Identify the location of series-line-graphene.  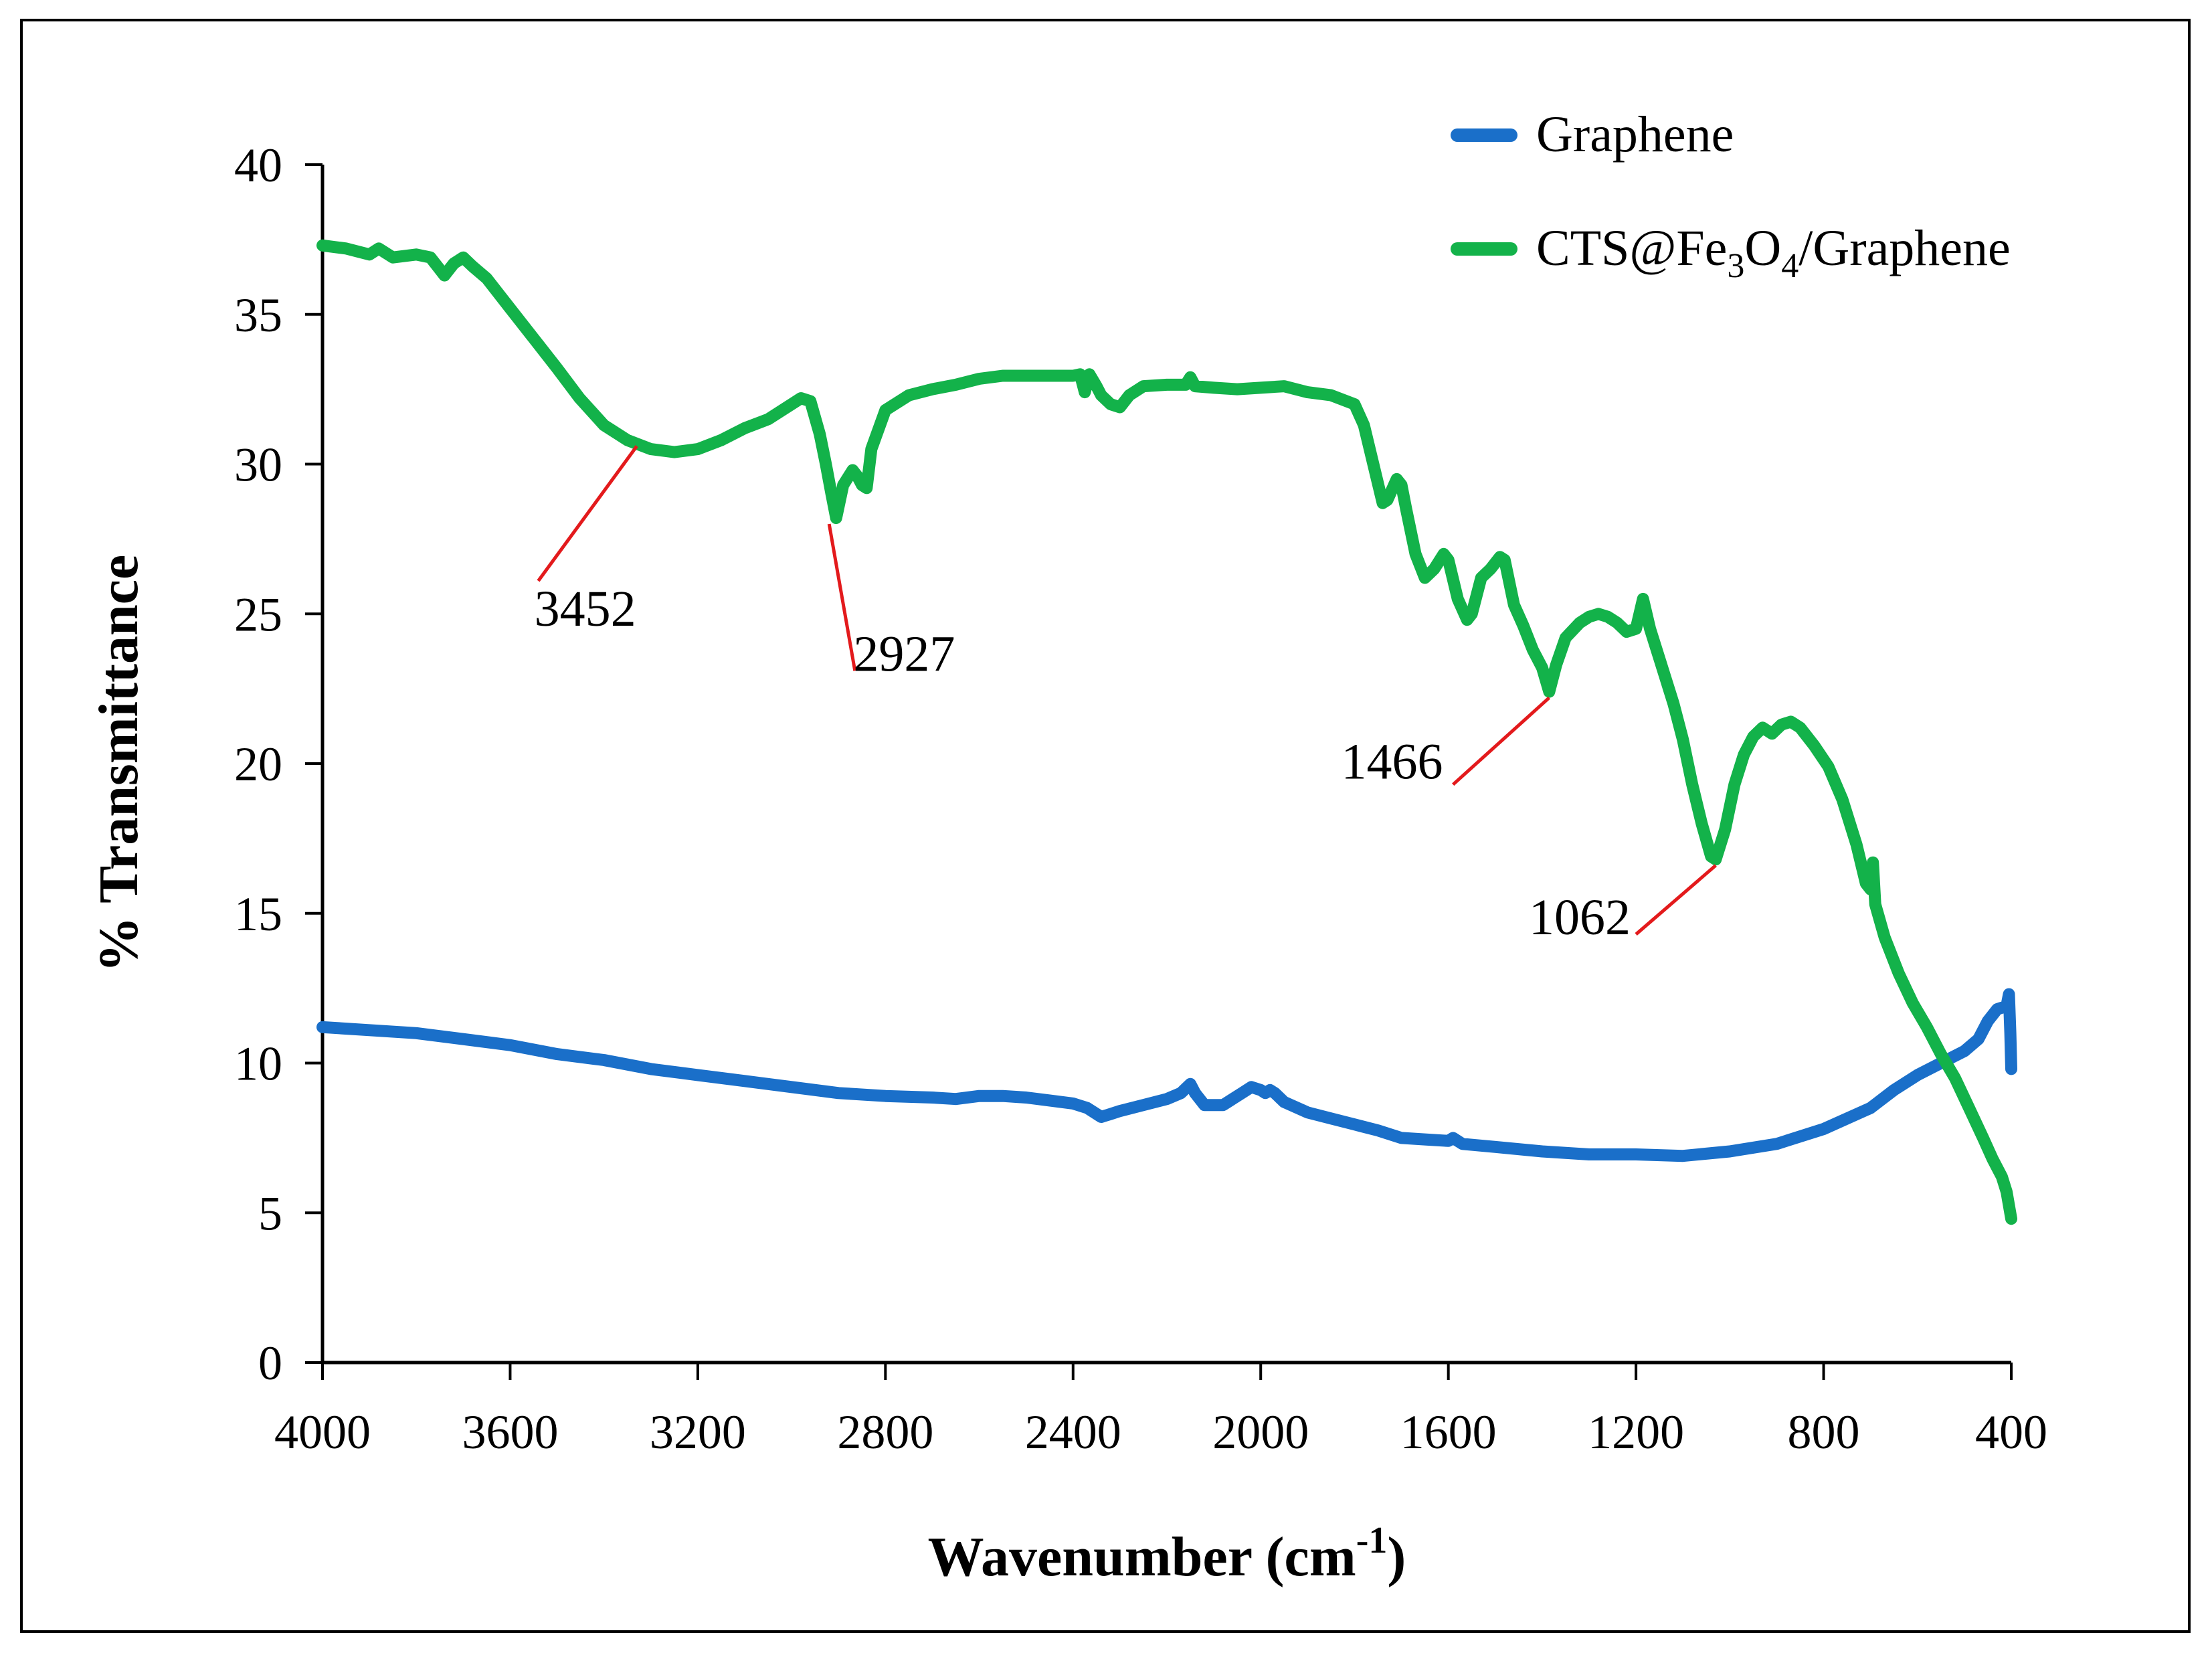
(1167, 1075).